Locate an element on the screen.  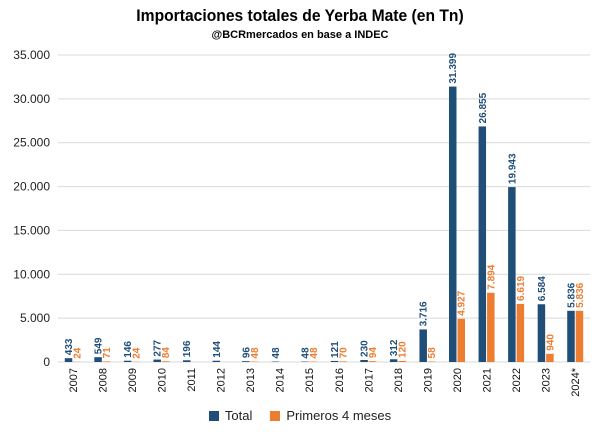
legend-swatch-primeros-4-meses is located at coordinates (275, 415).